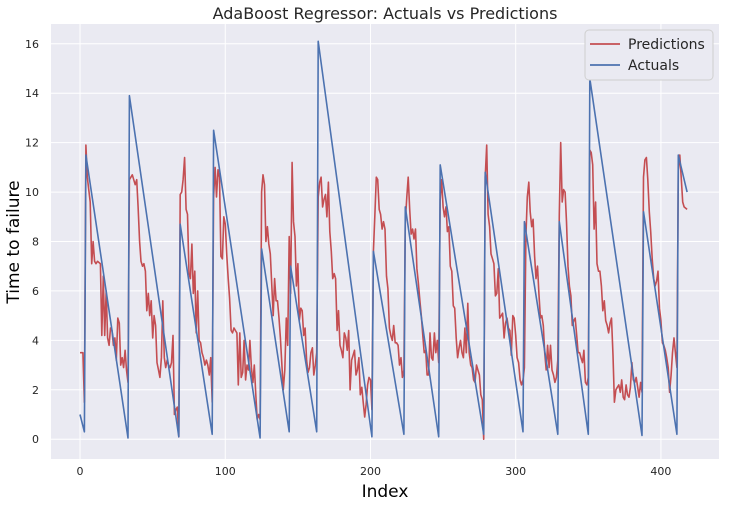 The width and height of the screenshot is (732, 505). I want to click on y-tick-label: 10, so click(32, 192).